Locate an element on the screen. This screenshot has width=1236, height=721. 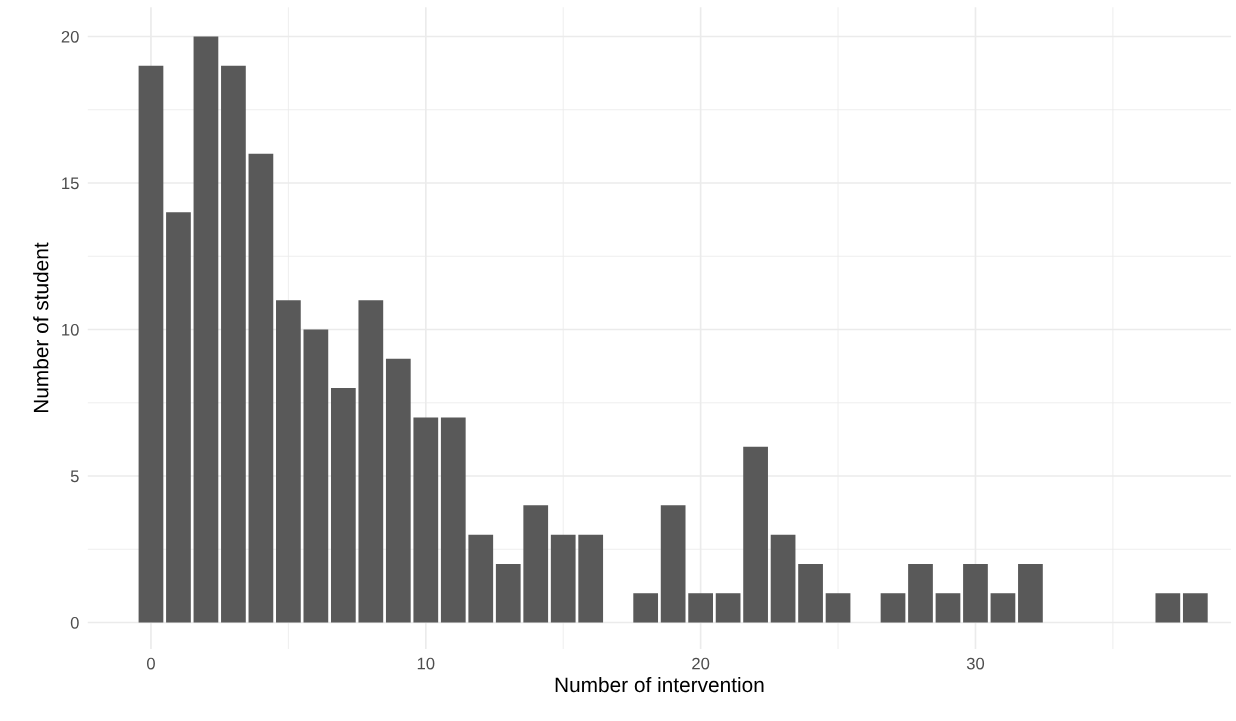
y-tick-label: 10 is located at coordinates (70, 329).